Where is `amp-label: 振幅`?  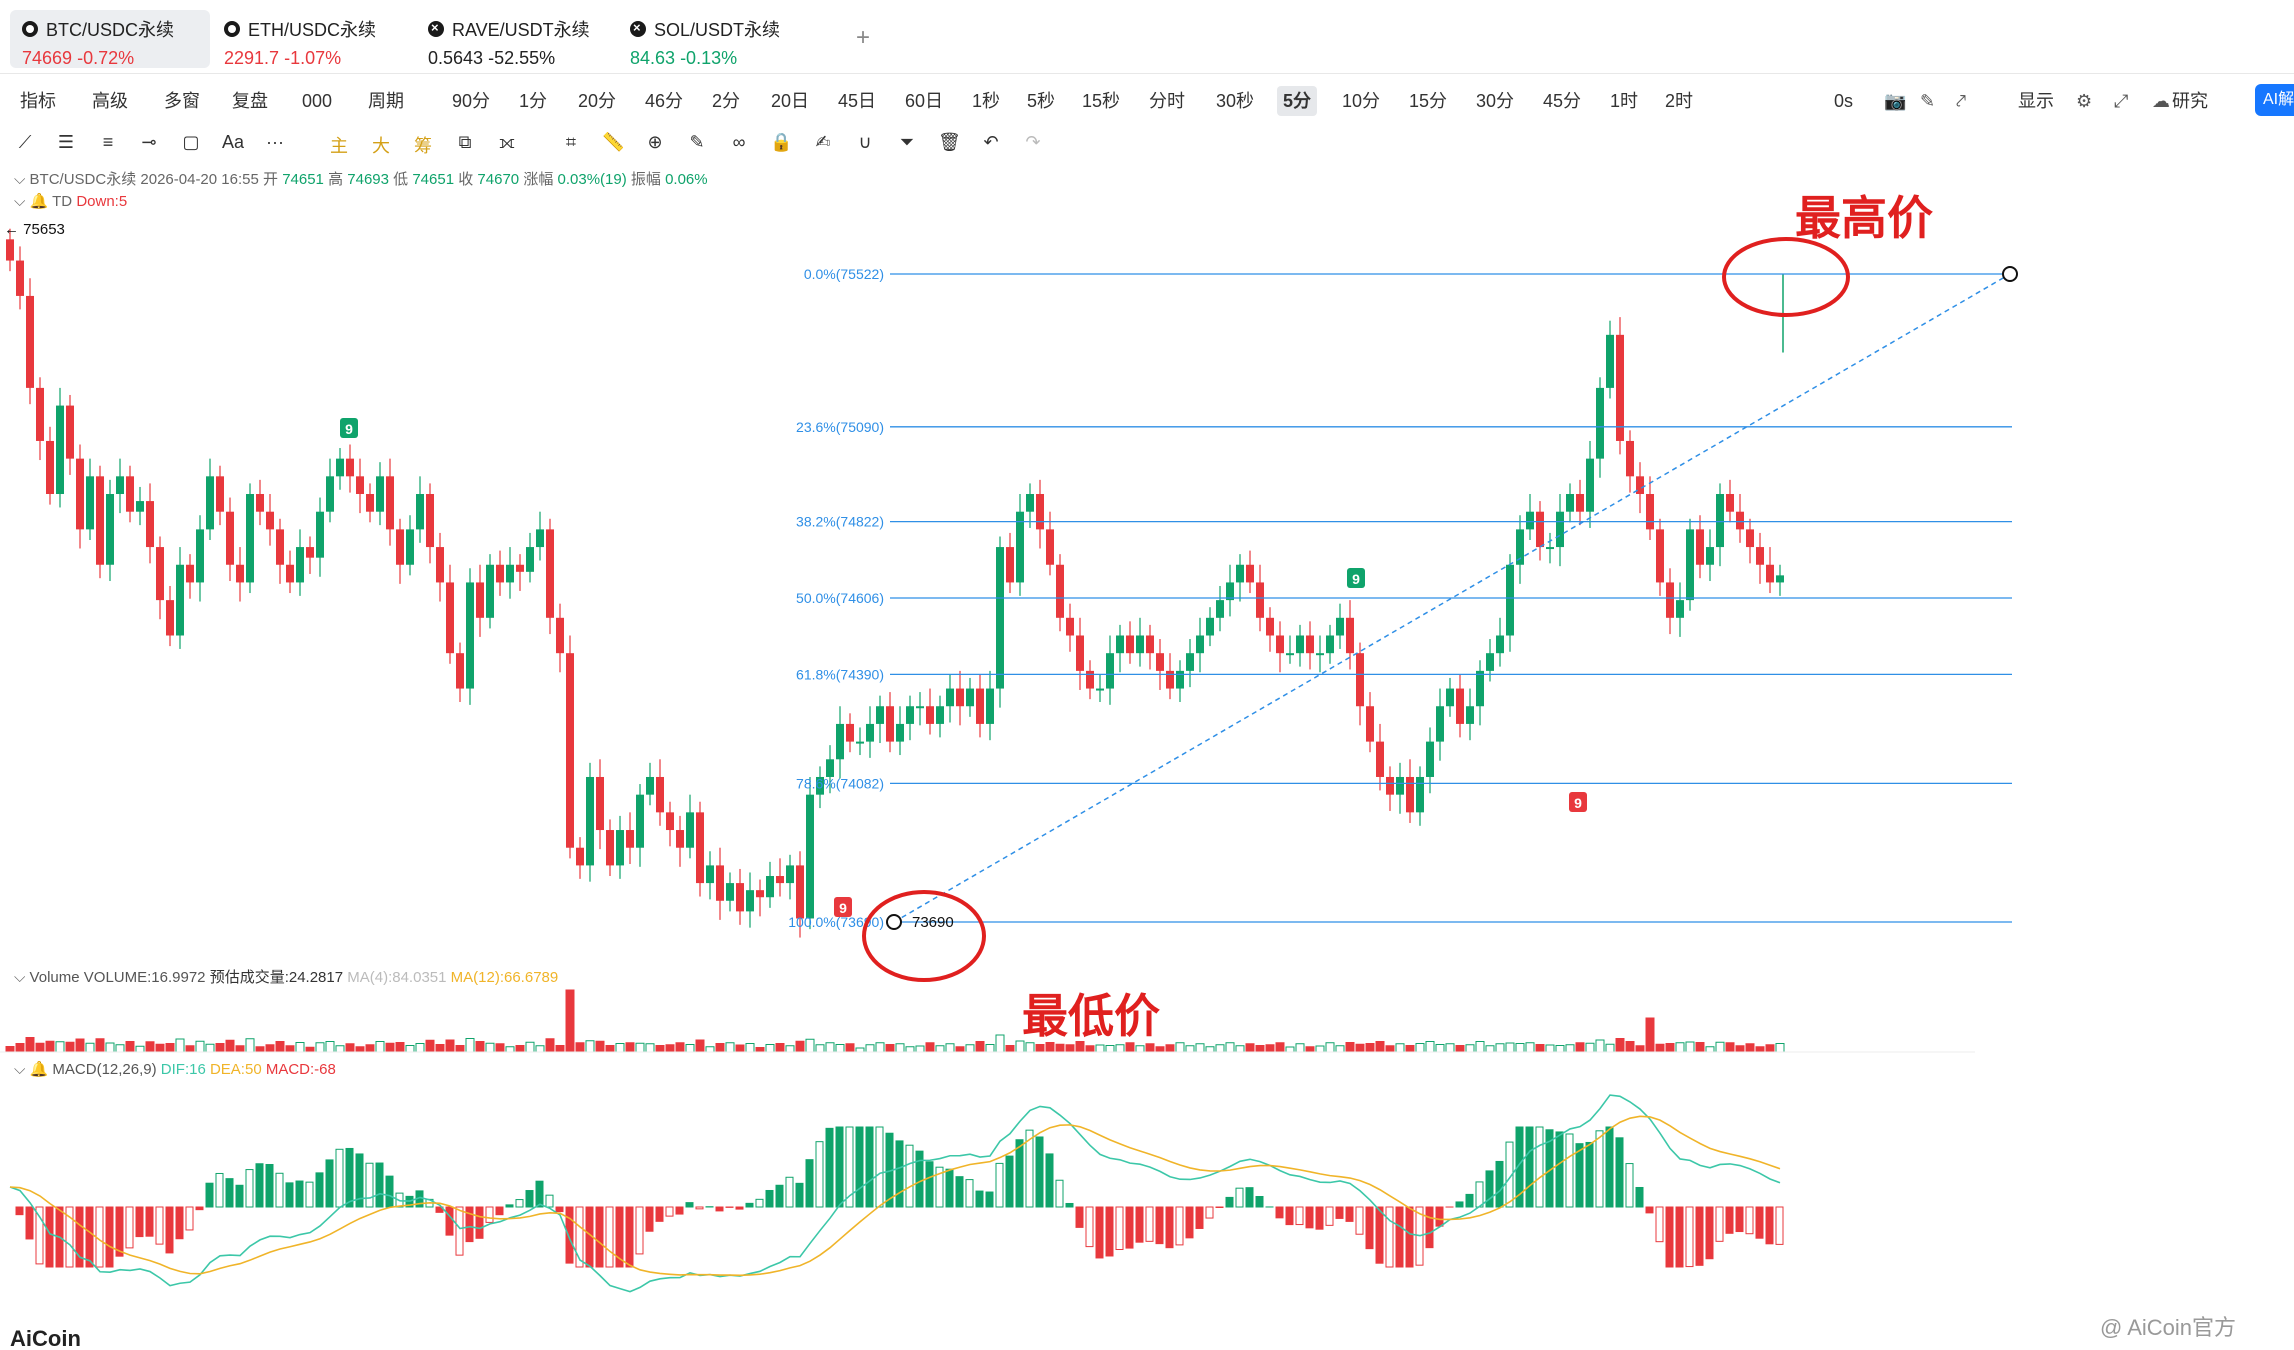 amp-label: 振幅 is located at coordinates (645, 179).